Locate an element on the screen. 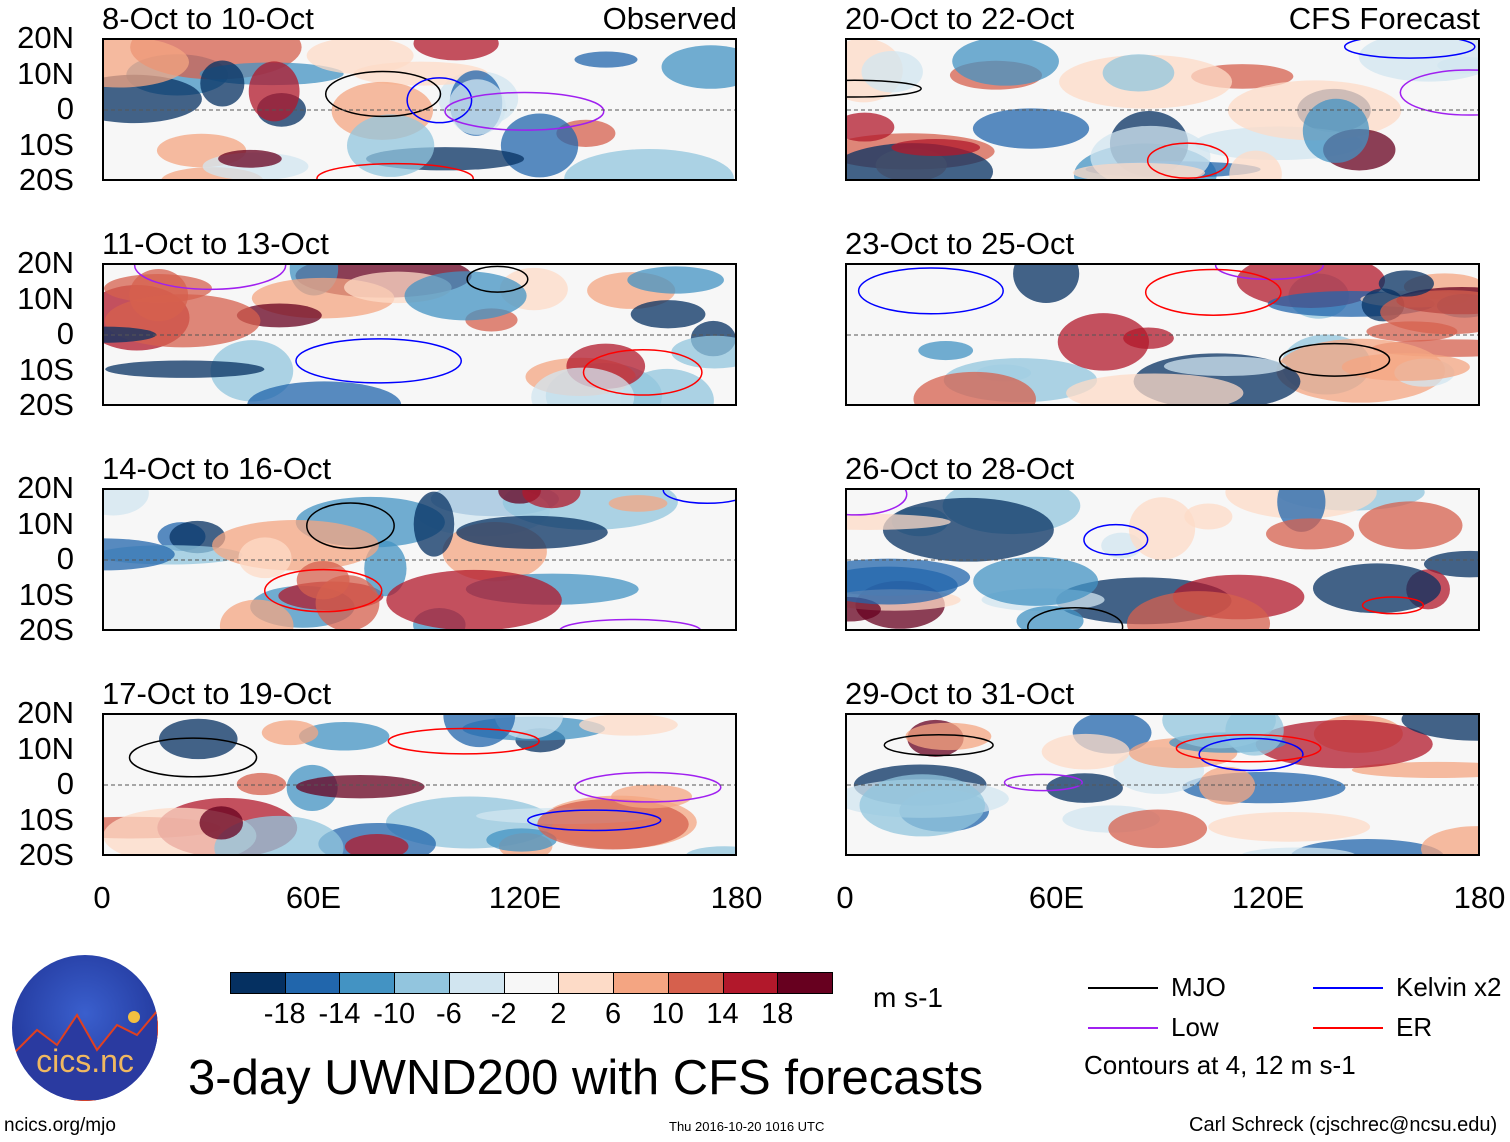 The width and height of the screenshot is (1510, 1142). panel-title: 17-Oct to 19-Oct is located at coordinates (217, 693).